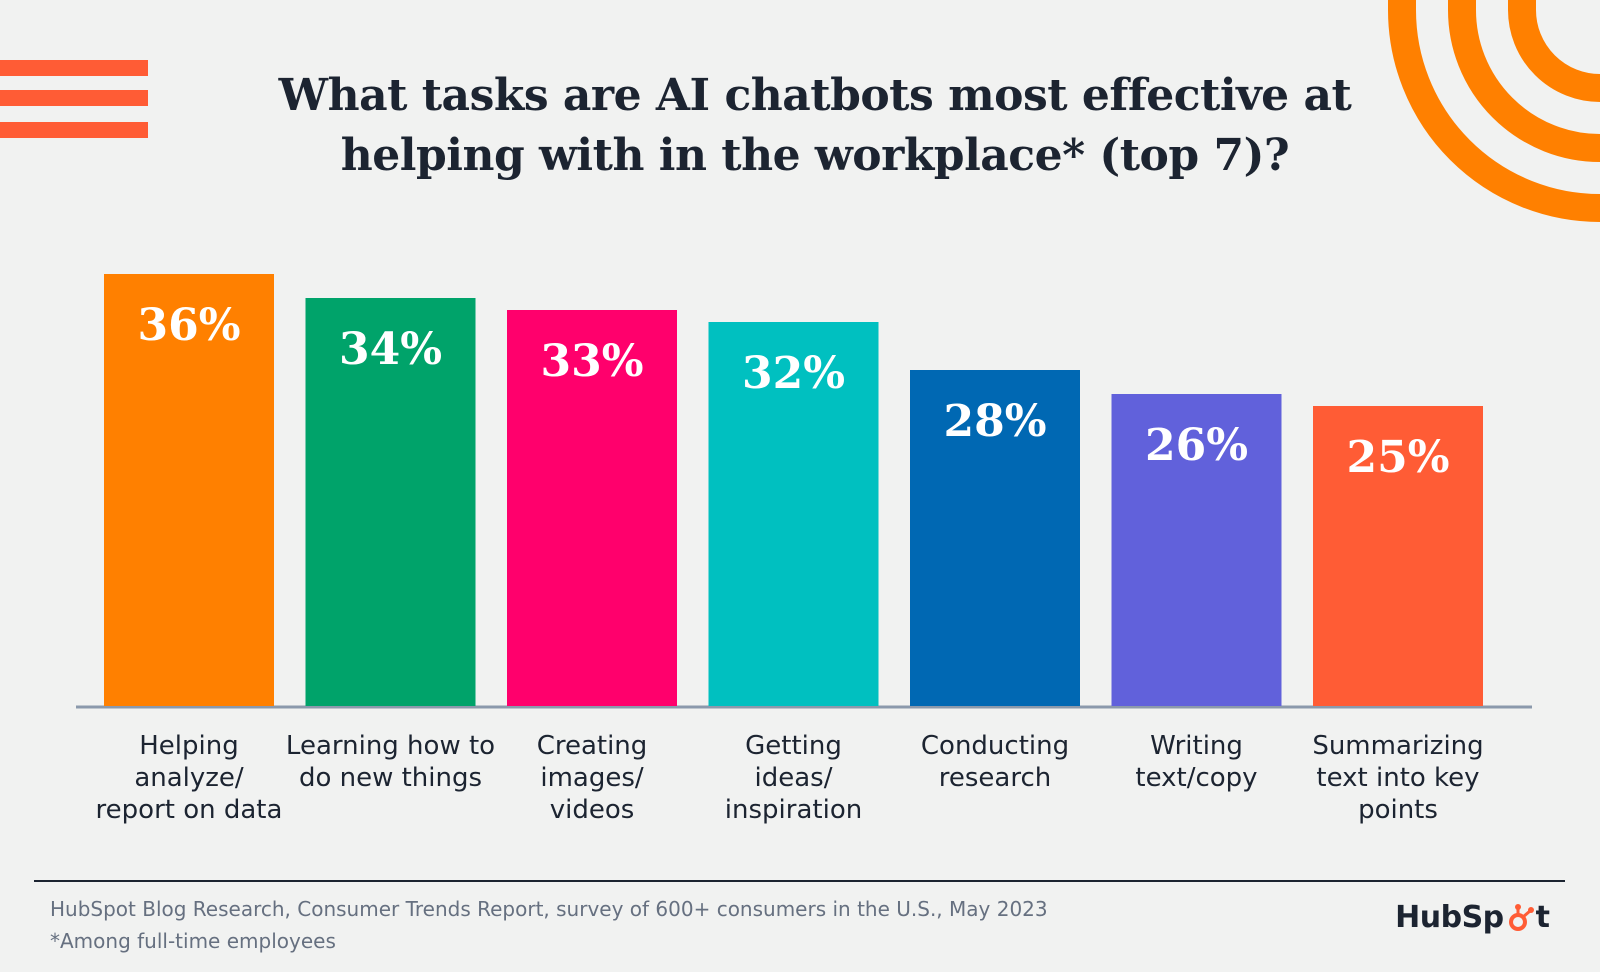 The image size is (1600, 972). Describe the element at coordinates (188, 325) in the screenshot. I see `bar-value-label: 36%` at that location.